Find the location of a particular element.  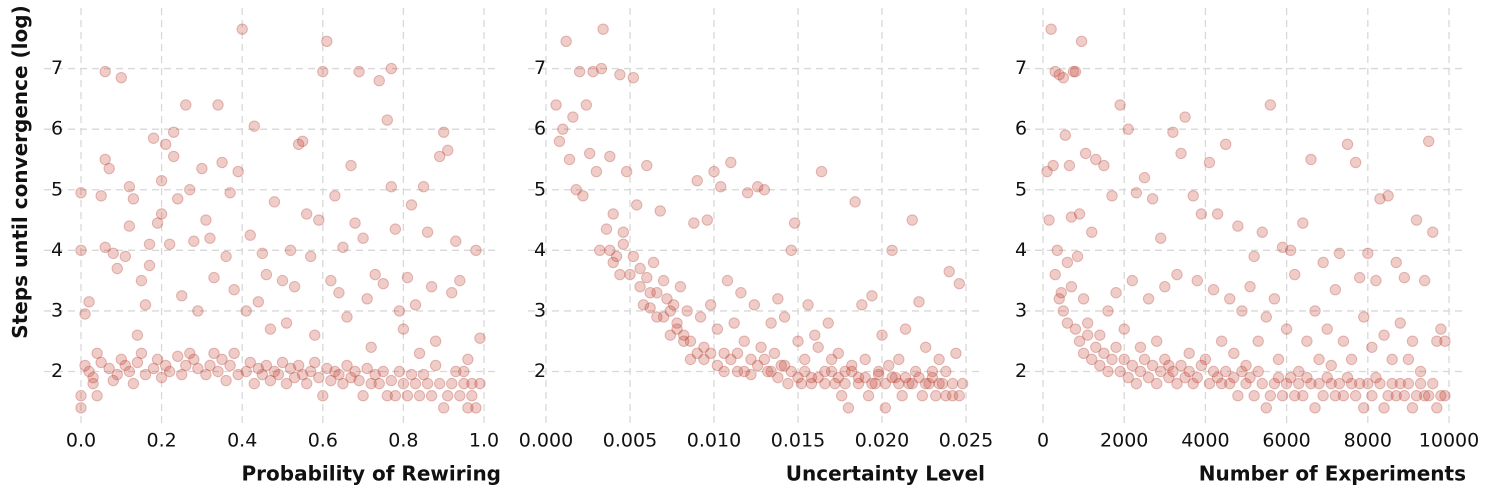

x-tick-label: 0.8 is located at coordinates (403, 441).